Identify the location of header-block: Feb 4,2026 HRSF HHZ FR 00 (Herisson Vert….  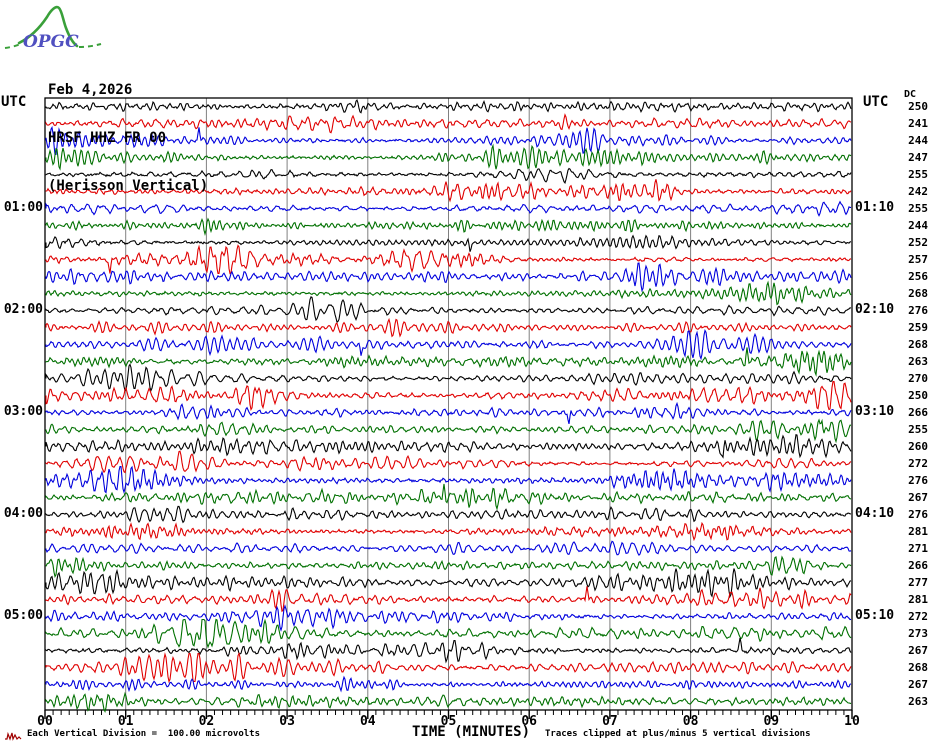
(128, 130).